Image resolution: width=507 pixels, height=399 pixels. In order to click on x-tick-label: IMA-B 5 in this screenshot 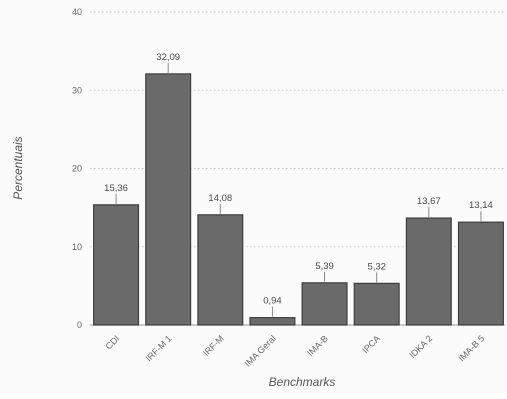, I will do `click(471, 348)`.